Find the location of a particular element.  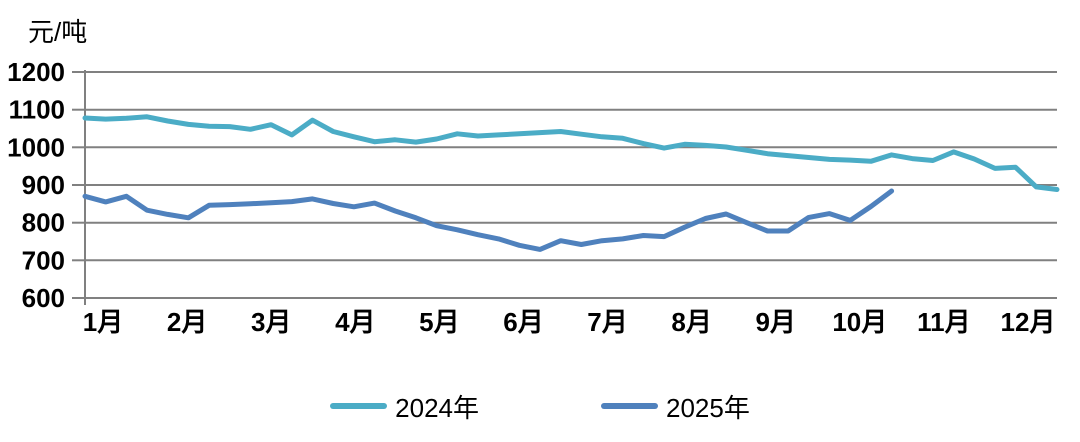

legend-item-2025: 2025年 is located at coordinates (675, 406).